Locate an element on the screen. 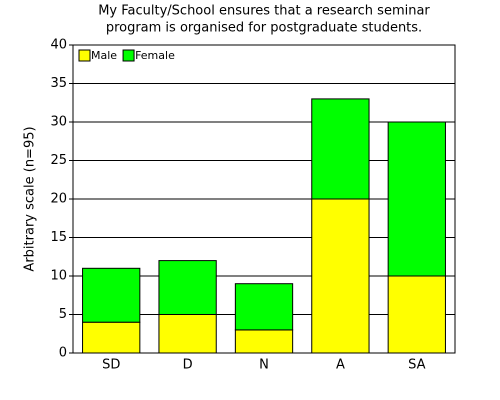 This screenshot has width=500, height=400. y-tick-label: 40 is located at coordinates (58, 45).